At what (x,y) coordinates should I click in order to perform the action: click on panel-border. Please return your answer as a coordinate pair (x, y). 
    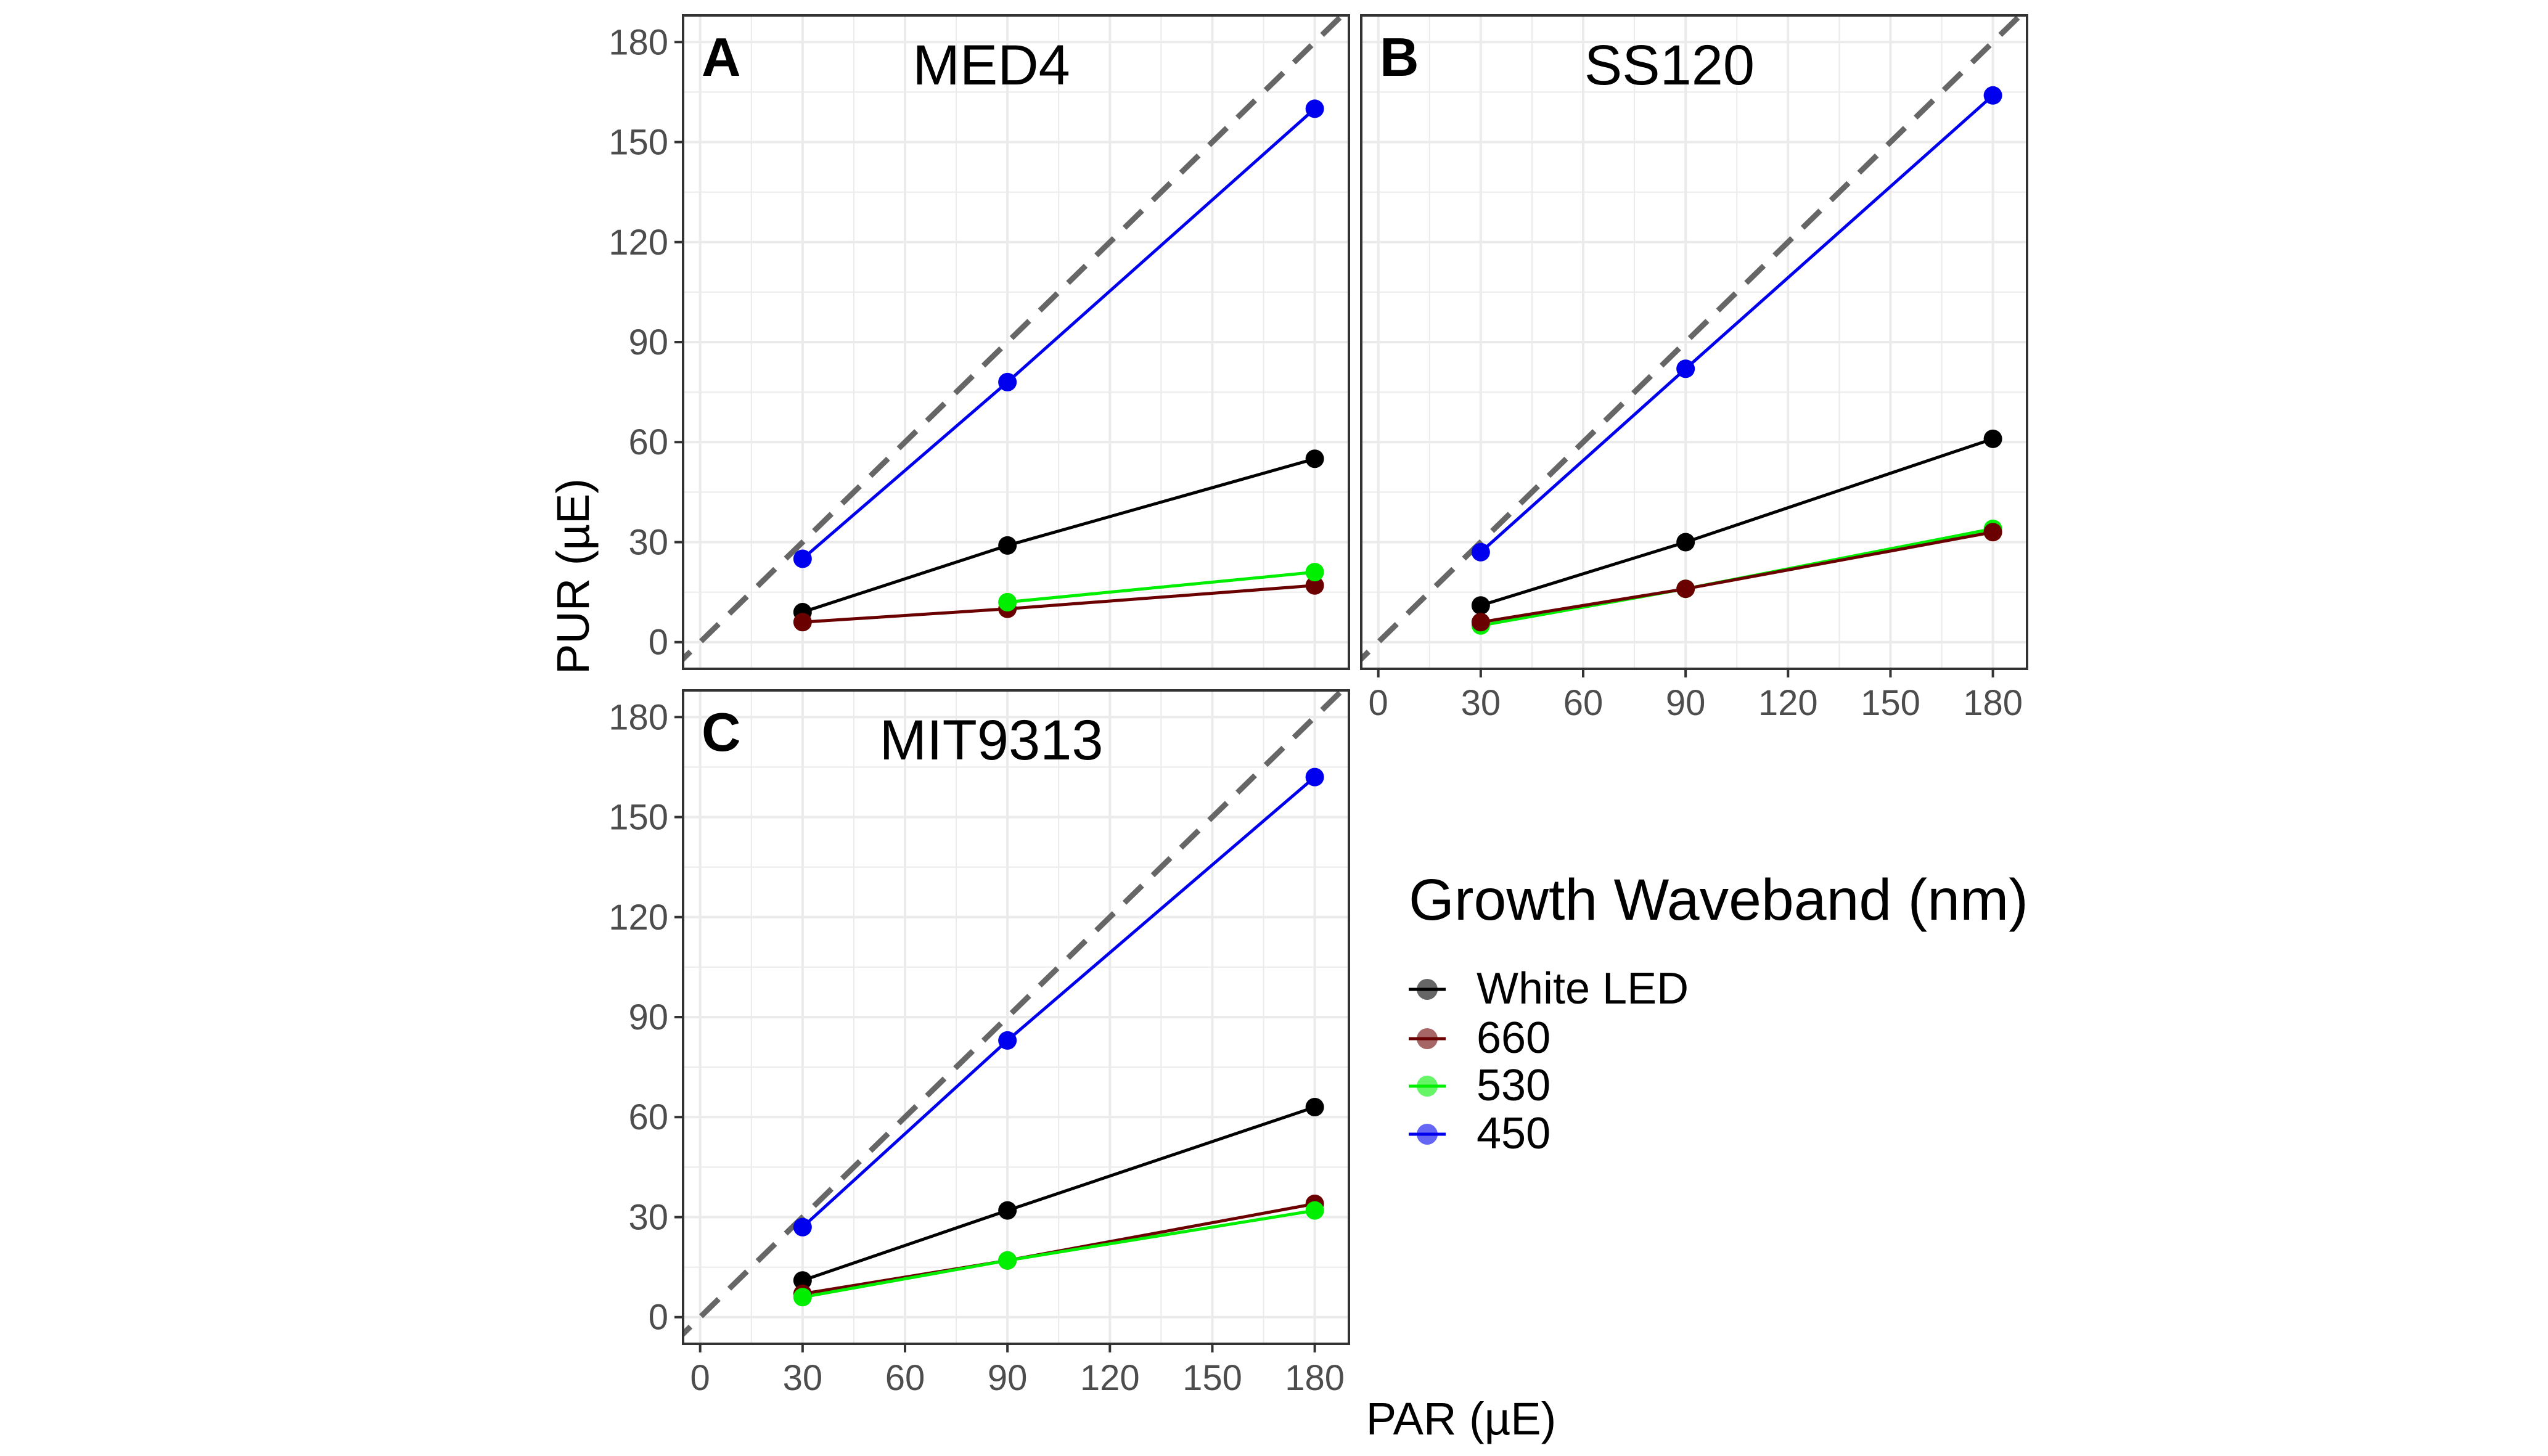
    Looking at the image, I should click on (1694, 342).